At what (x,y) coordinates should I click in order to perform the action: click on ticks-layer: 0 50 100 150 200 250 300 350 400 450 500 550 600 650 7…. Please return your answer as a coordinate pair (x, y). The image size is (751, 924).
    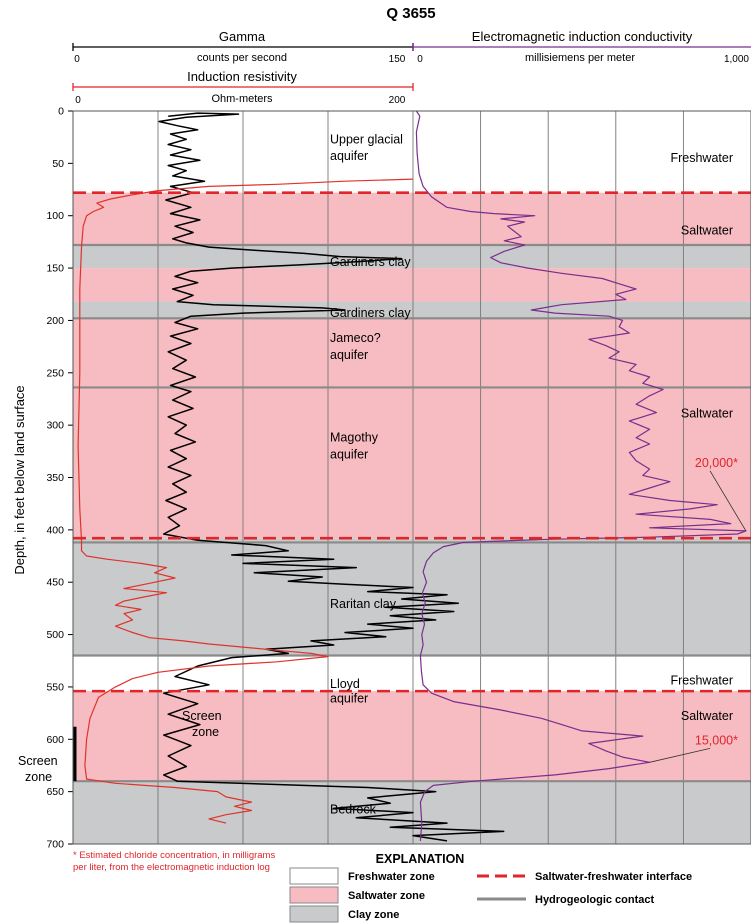
    Looking at the image, I should click on (59, 478).